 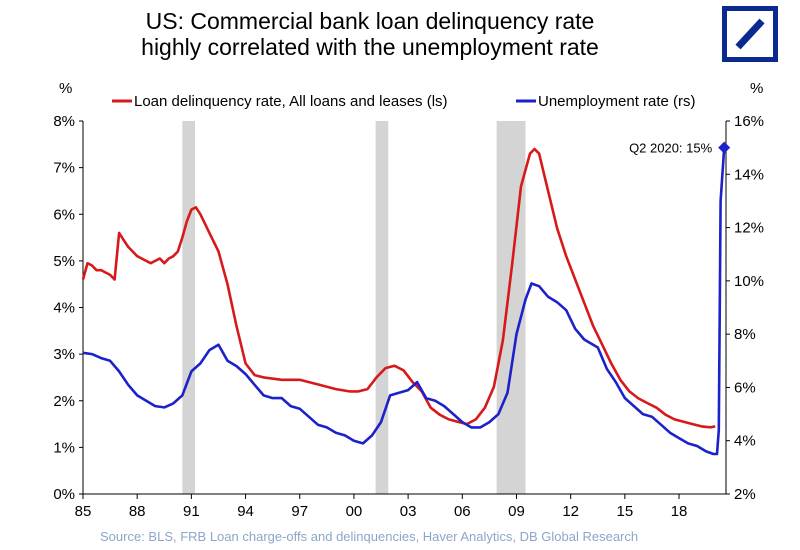 I want to click on left-axis-tick-label: 4%, so click(x=64, y=308).